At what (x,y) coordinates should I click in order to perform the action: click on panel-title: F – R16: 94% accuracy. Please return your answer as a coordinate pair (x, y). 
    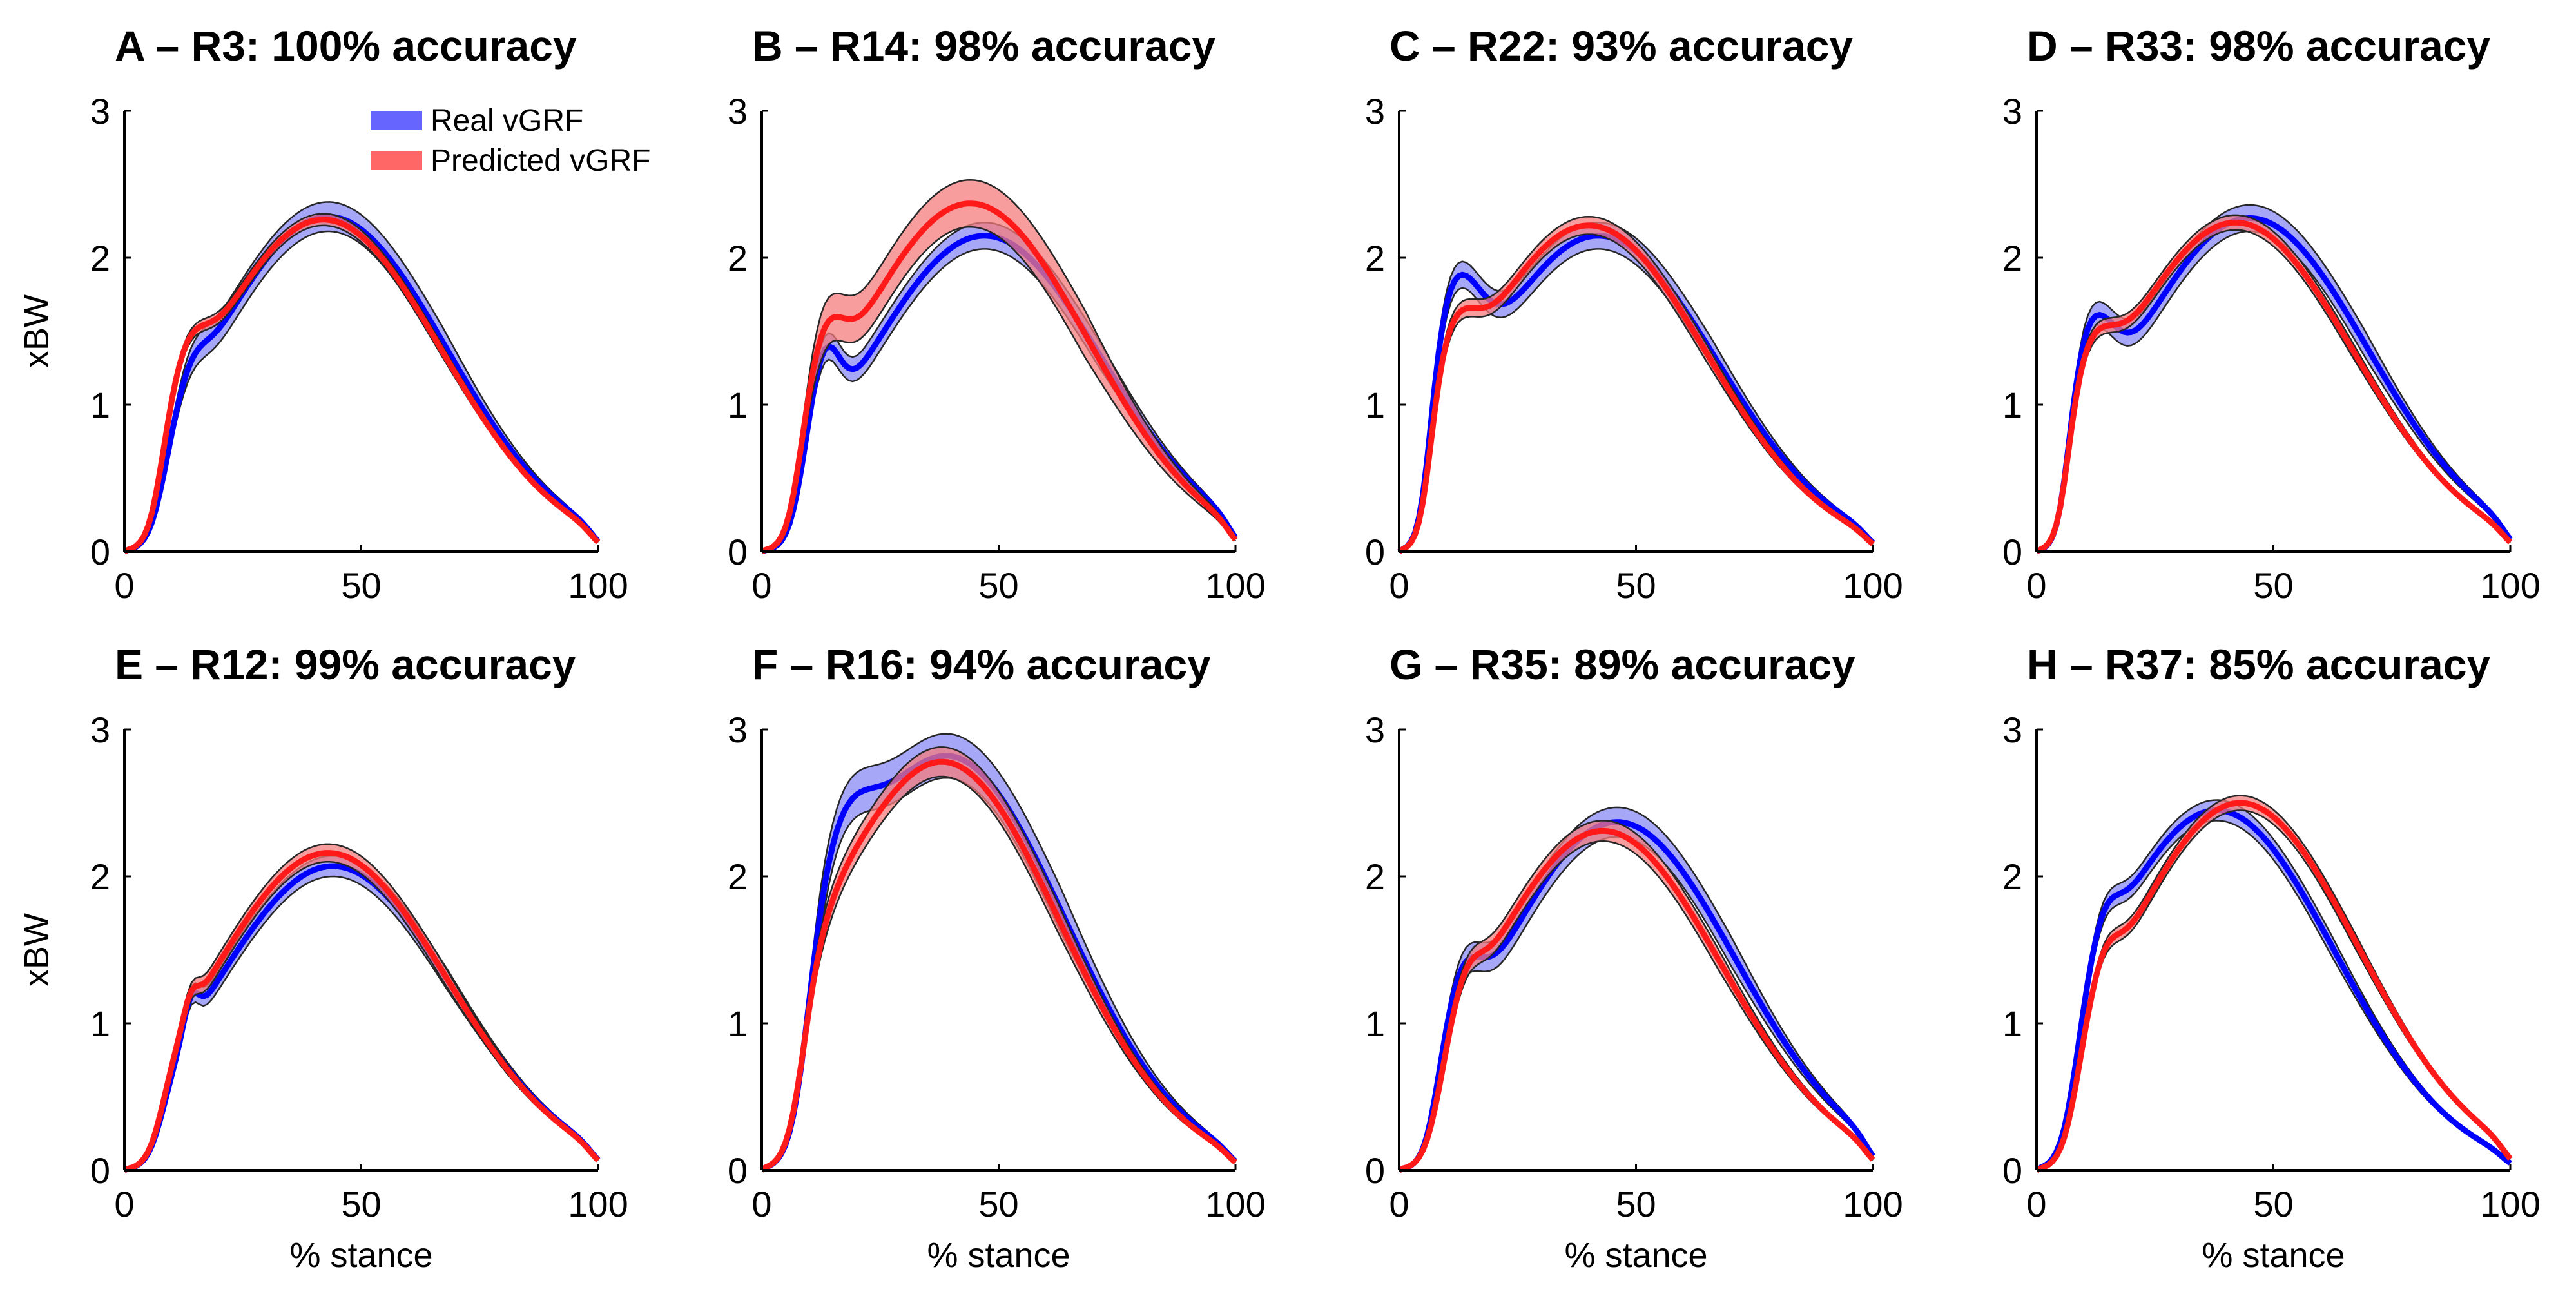
    Looking at the image, I should click on (981, 664).